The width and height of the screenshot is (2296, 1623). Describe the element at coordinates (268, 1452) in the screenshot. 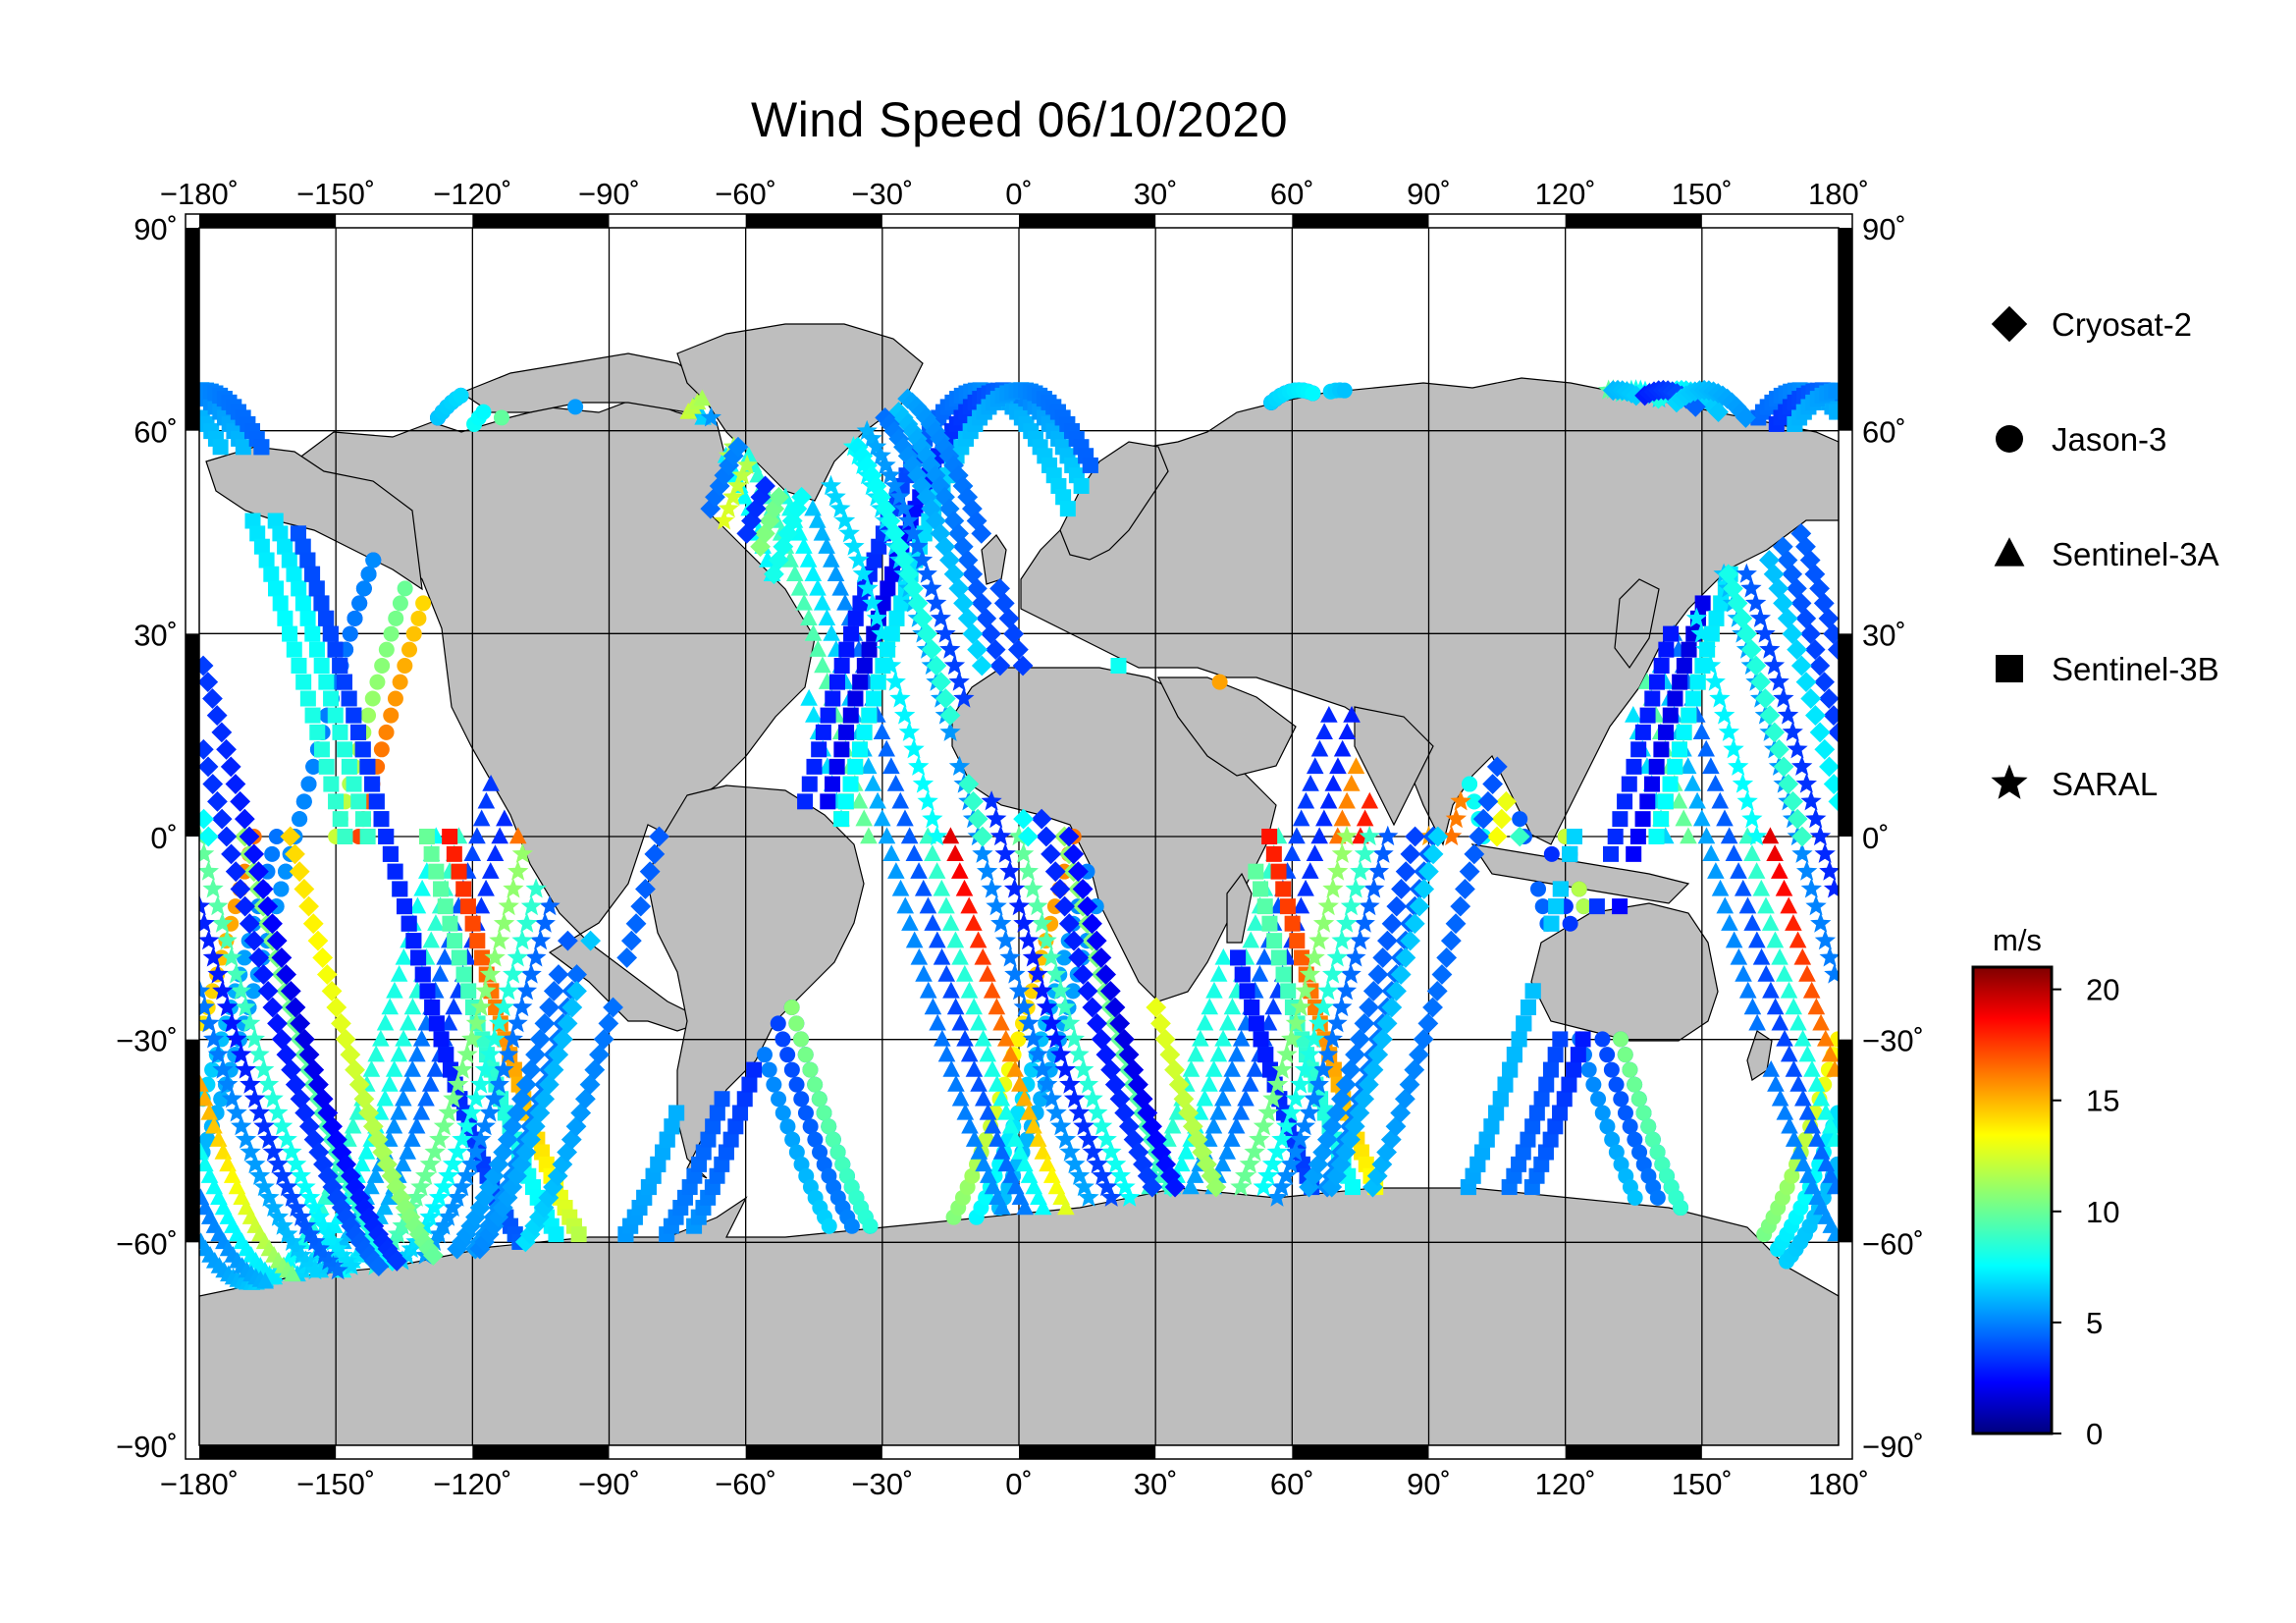

I see `frame-band-bottom` at that location.